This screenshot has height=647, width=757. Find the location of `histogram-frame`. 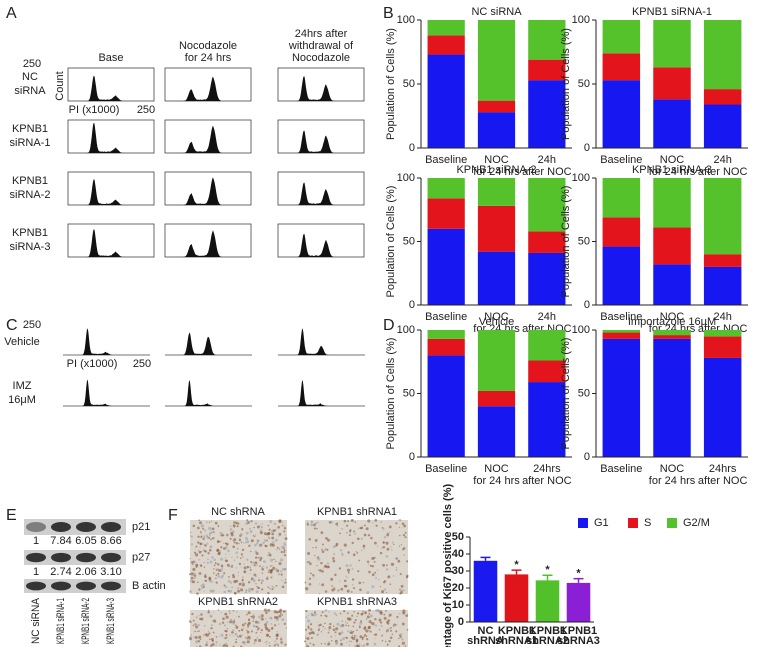

histogram-frame is located at coordinates (111, 136).